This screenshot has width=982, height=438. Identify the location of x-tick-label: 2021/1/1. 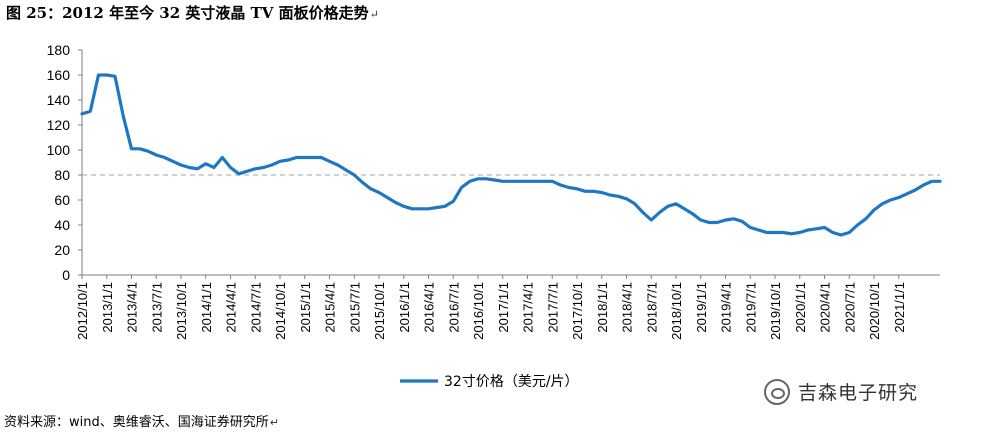
(899, 307).